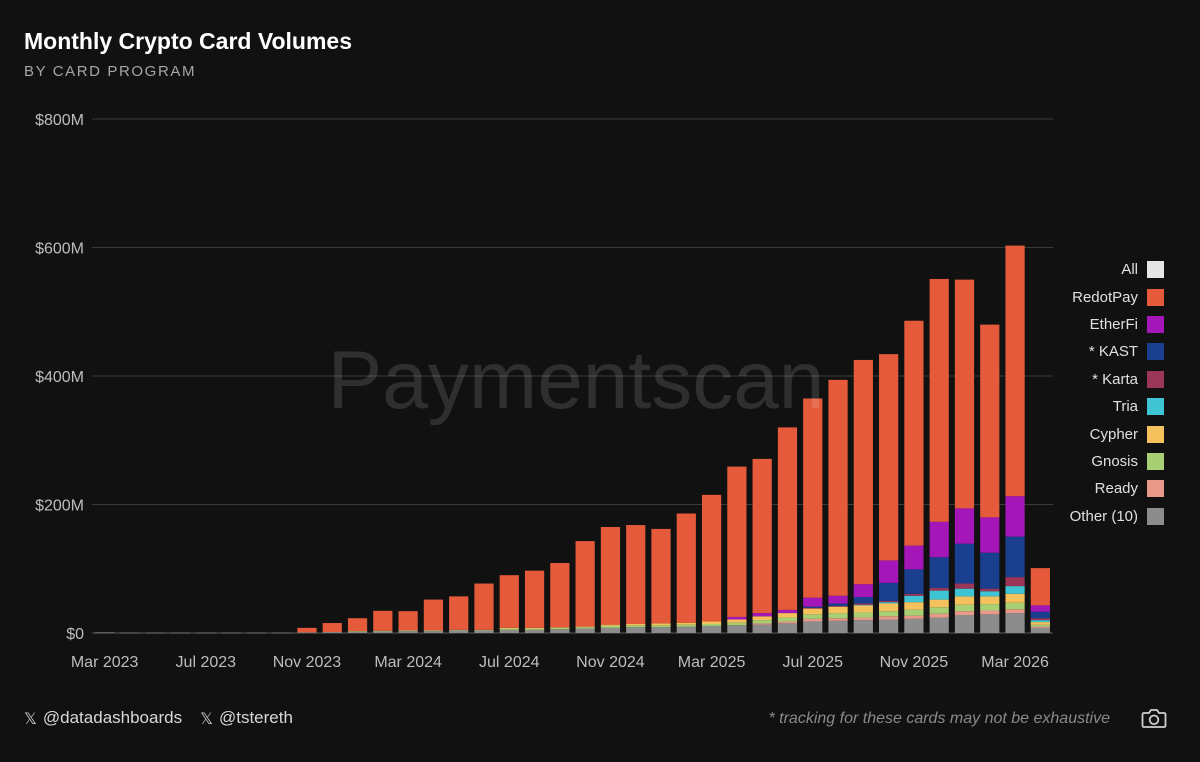  Describe the element at coordinates (1117, 406) in the screenshot. I see `legend-item: Tria` at that location.